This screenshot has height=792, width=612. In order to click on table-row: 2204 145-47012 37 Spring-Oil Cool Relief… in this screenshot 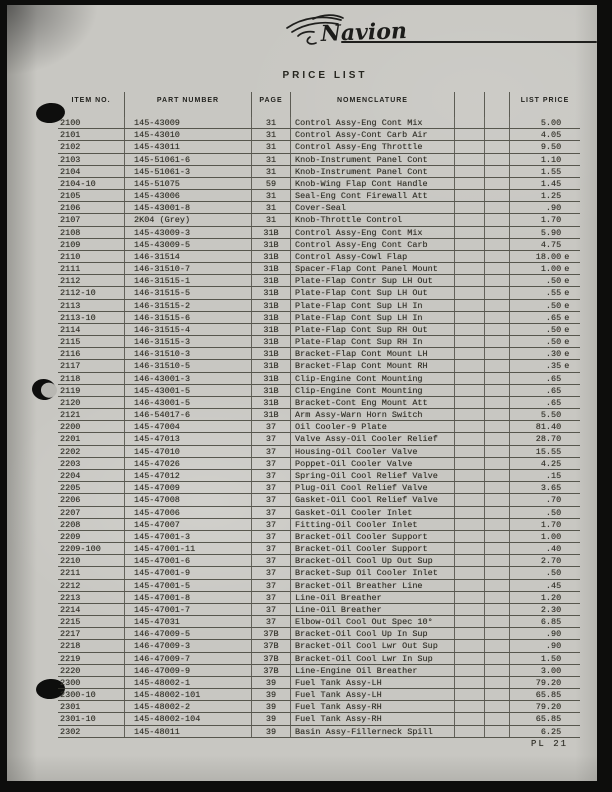, I will do `click(319, 476)`.